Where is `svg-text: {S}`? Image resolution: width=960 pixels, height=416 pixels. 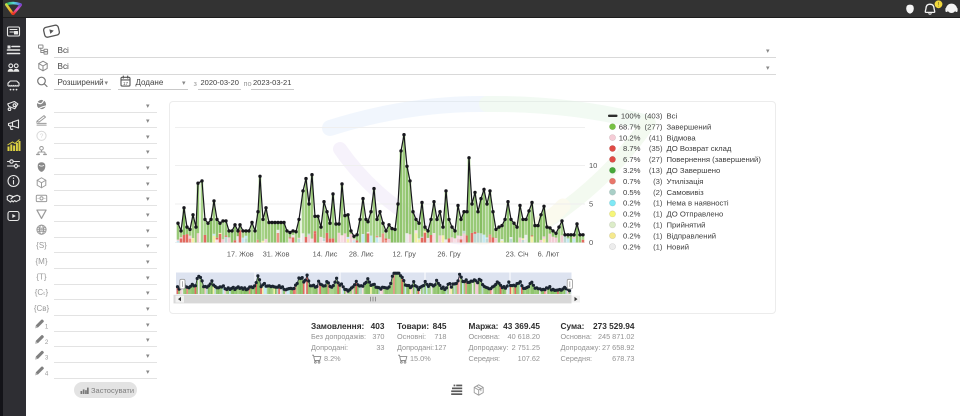 svg-text: {S} is located at coordinates (41, 245).